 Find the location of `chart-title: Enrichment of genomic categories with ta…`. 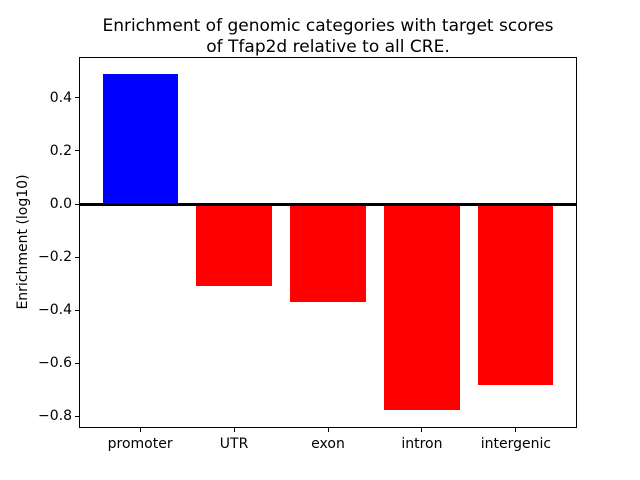

chart-title: Enrichment of genomic categories with ta… is located at coordinates (328, 36).